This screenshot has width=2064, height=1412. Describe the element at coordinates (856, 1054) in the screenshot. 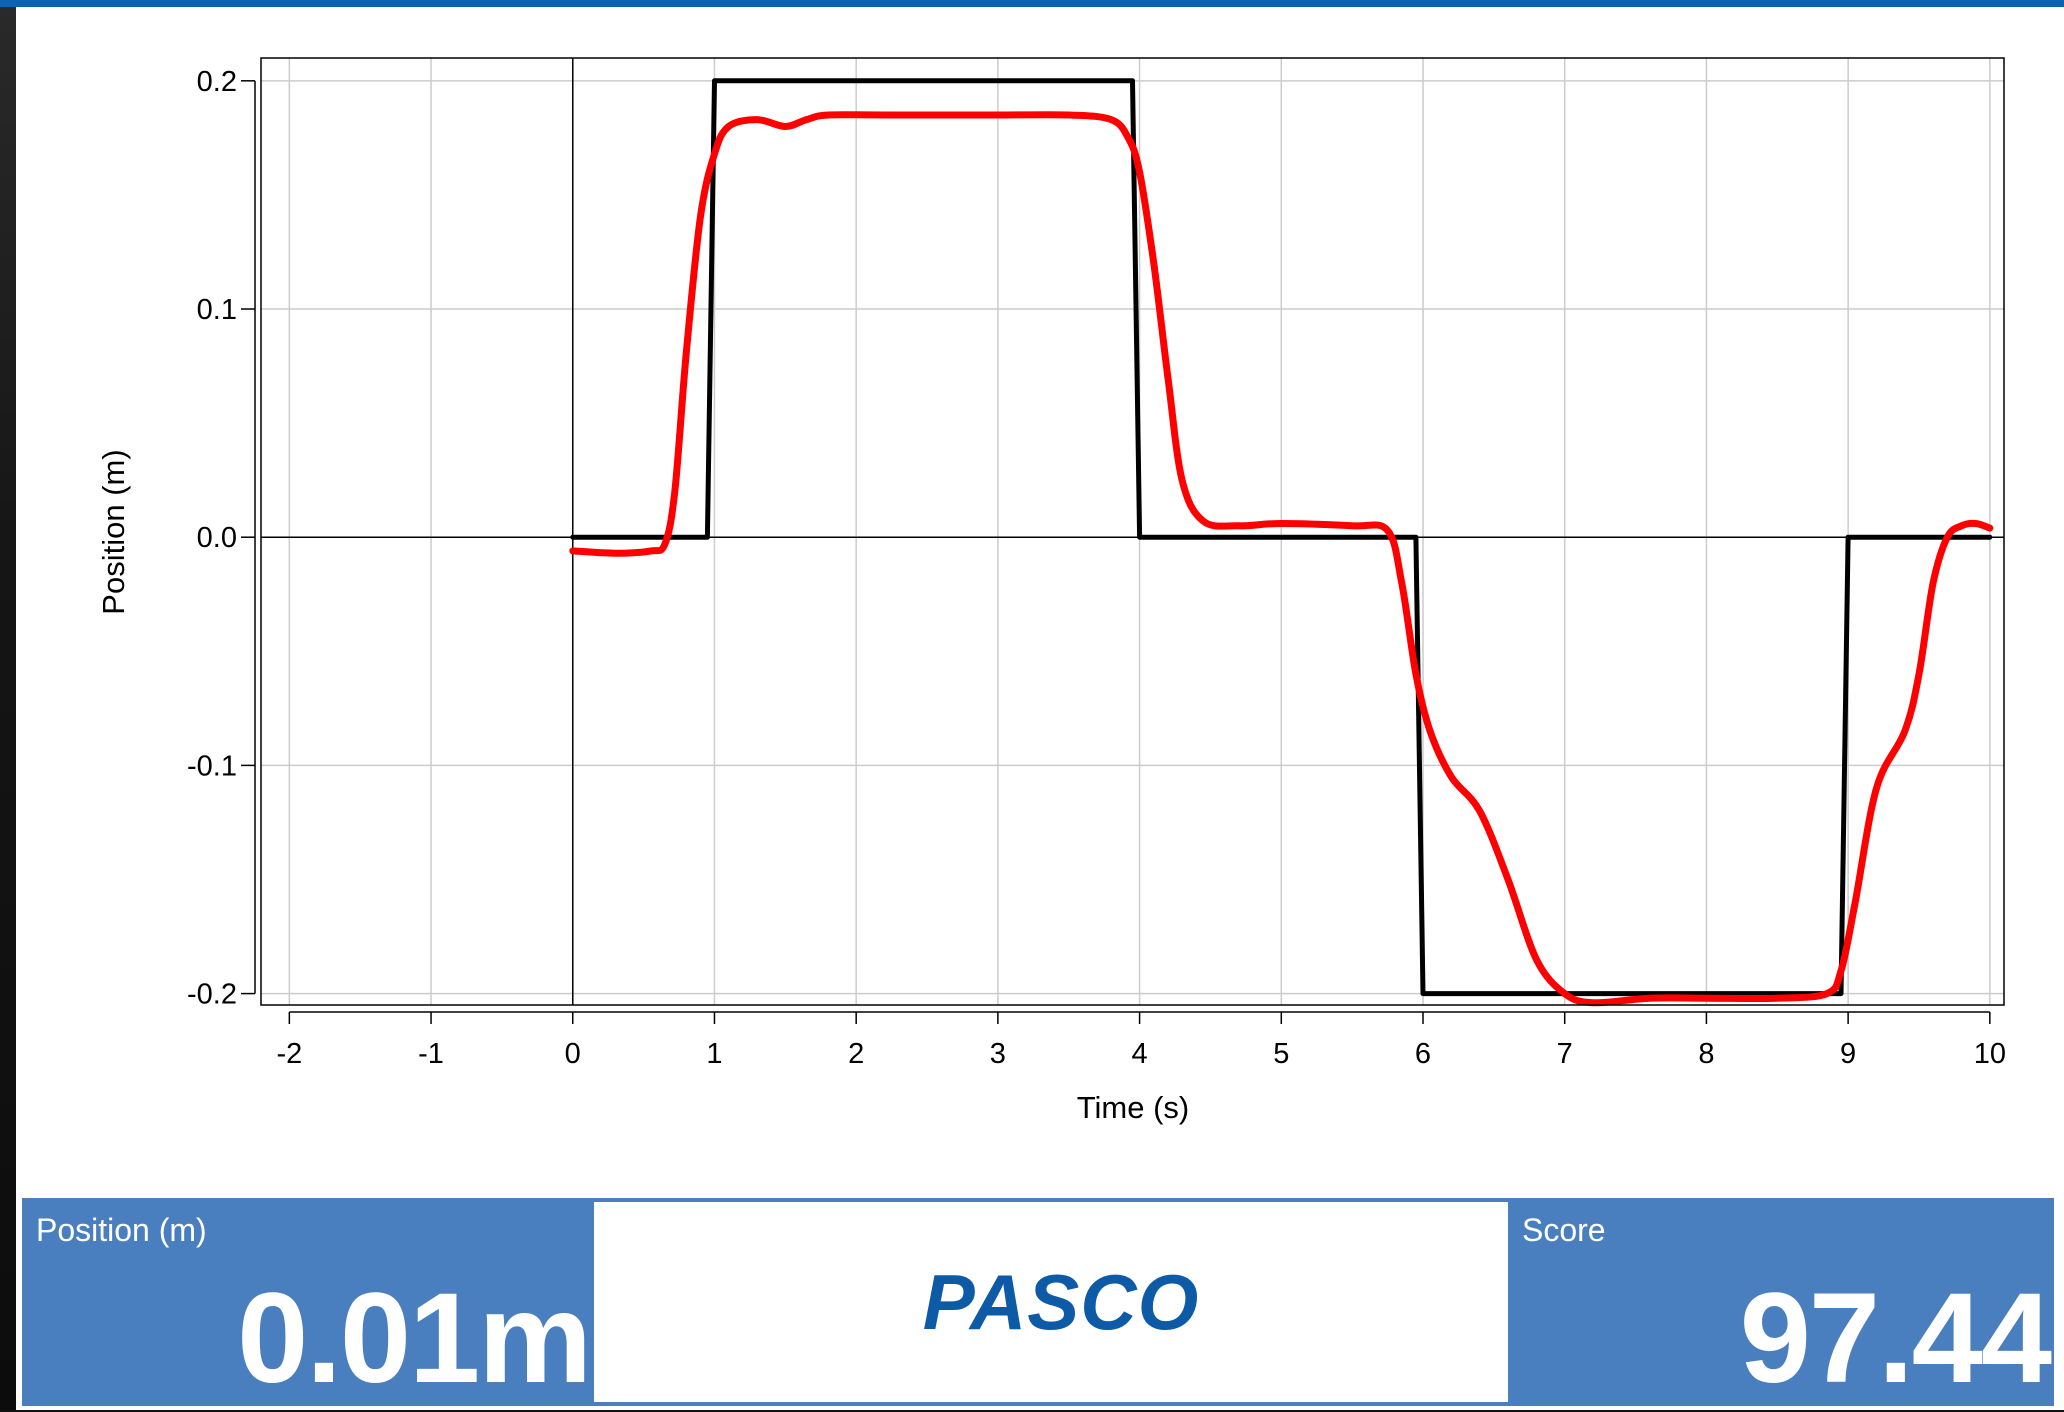

I see `x-tick-label: 2` at that location.